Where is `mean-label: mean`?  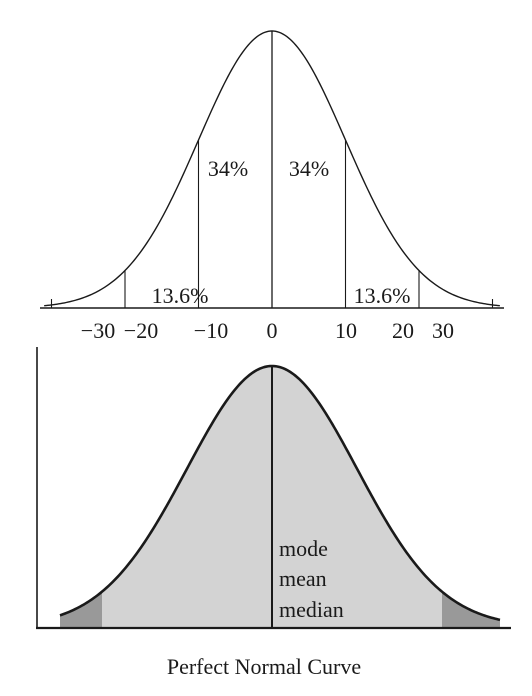
mean-label: mean is located at coordinates (303, 578).